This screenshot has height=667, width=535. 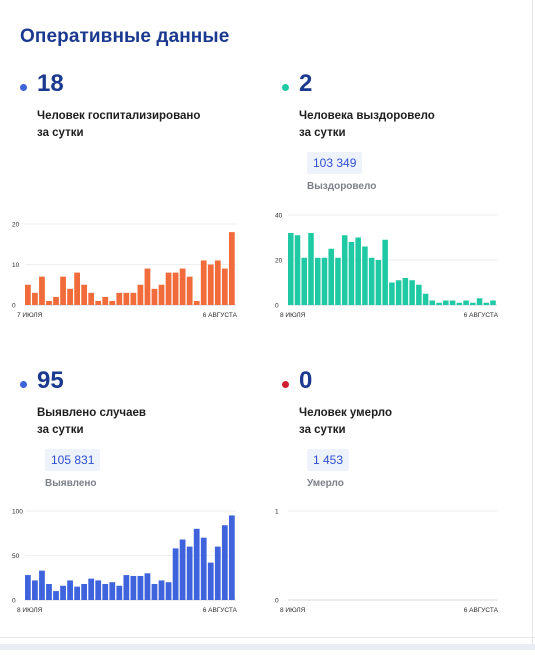 I want to click on recovered-description: Человека выздоровело за сутки, so click(x=399, y=125).